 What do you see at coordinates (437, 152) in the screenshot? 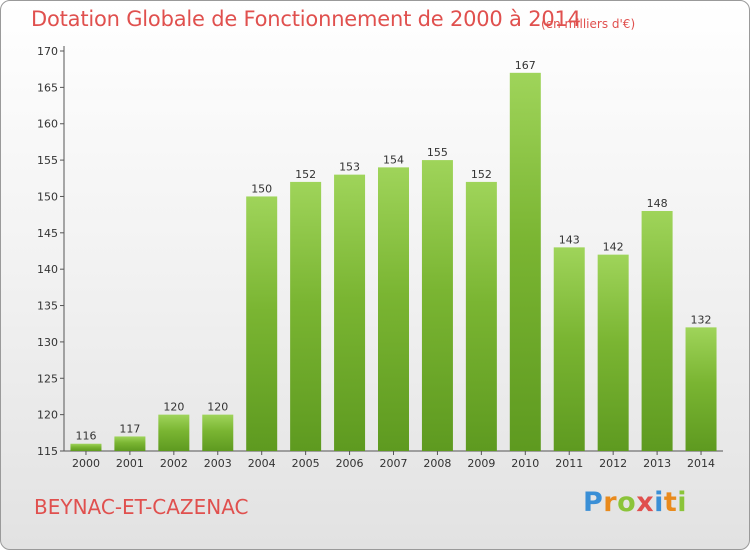
I see `bar-value-label: 155` at bounding box center [437, 152].